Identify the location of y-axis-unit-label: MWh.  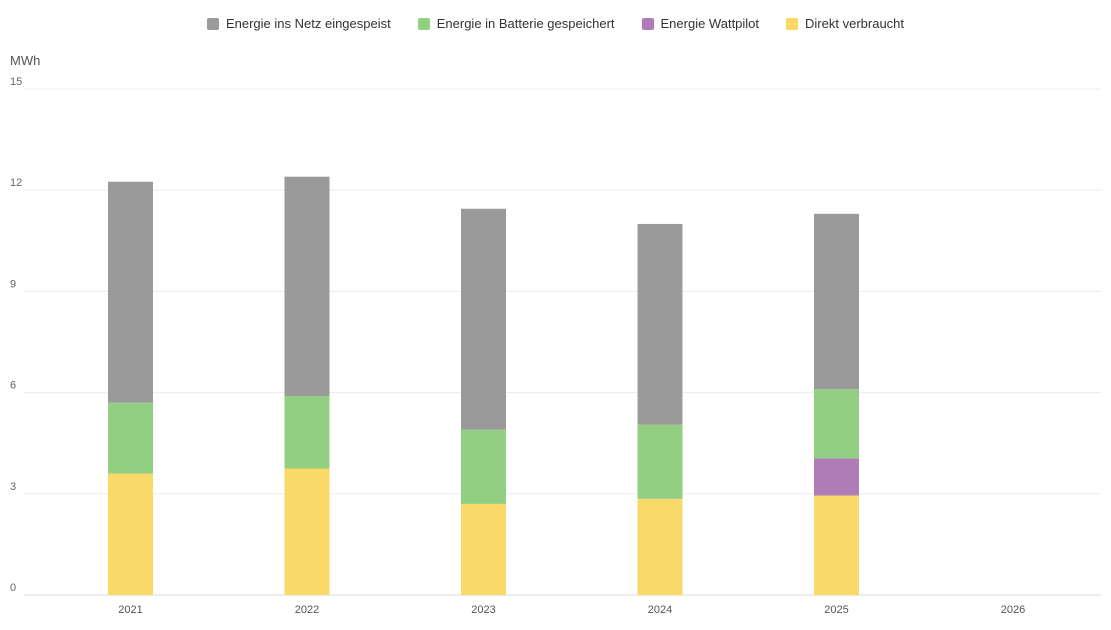
(25, 60).